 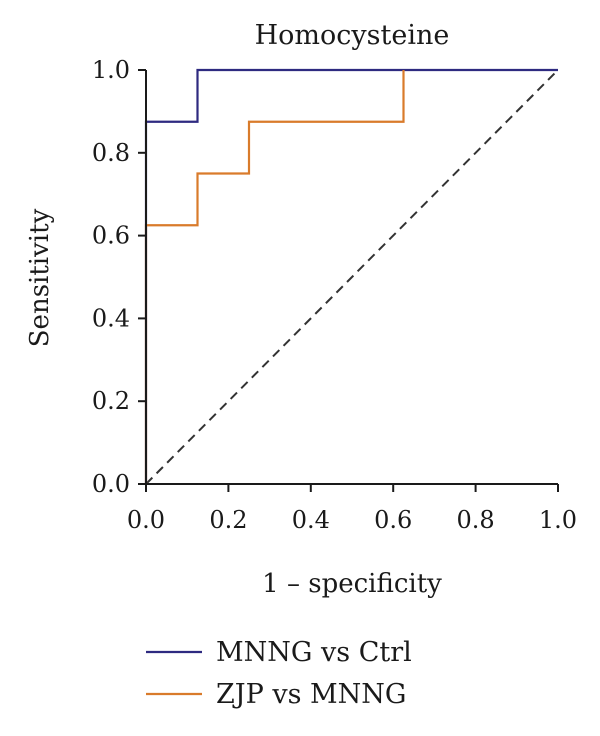 I want to click on y-tick-label: 0.8, so click(x=111, y=153).